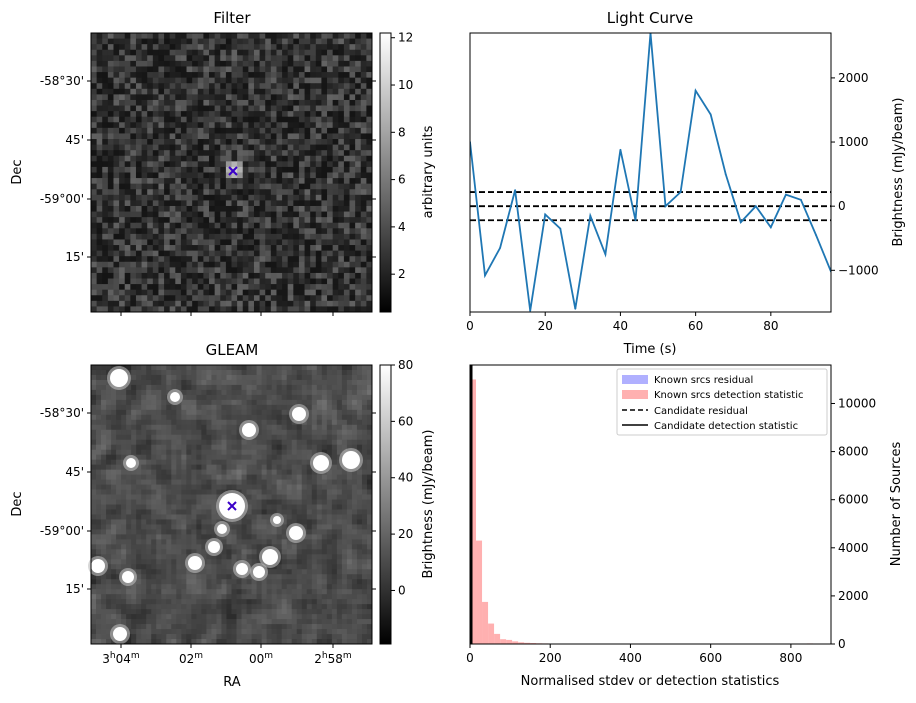  I want to click on filter-x-tick-marks, so click(227, 314).